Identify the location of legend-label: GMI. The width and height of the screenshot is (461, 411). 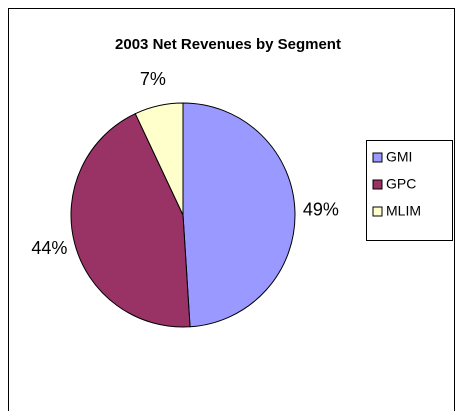
(399, 157).